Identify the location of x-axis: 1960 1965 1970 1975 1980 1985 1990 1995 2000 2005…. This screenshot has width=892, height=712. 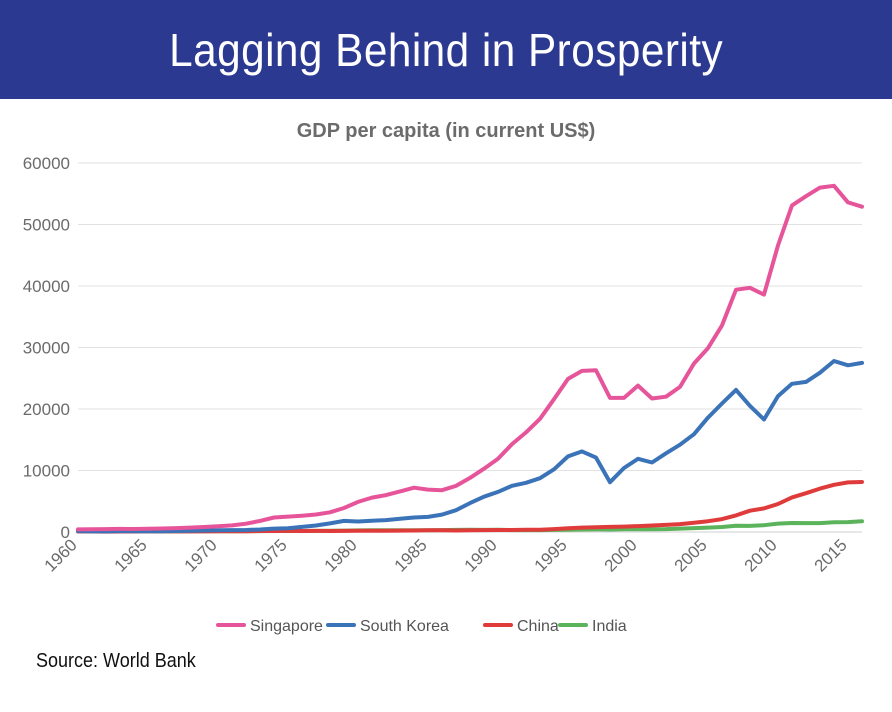
(446, 555).